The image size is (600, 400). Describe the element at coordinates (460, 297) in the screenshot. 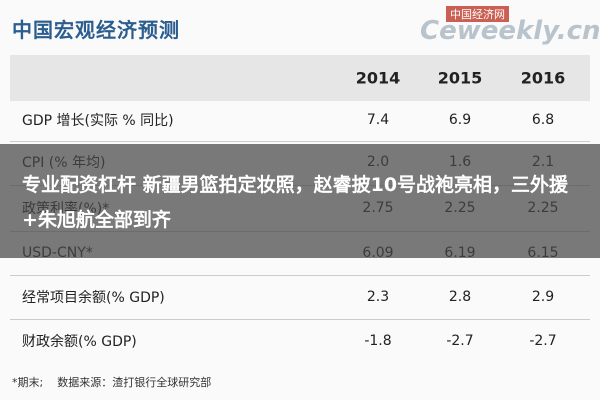

I see `table-cell: 2.8` at that location.